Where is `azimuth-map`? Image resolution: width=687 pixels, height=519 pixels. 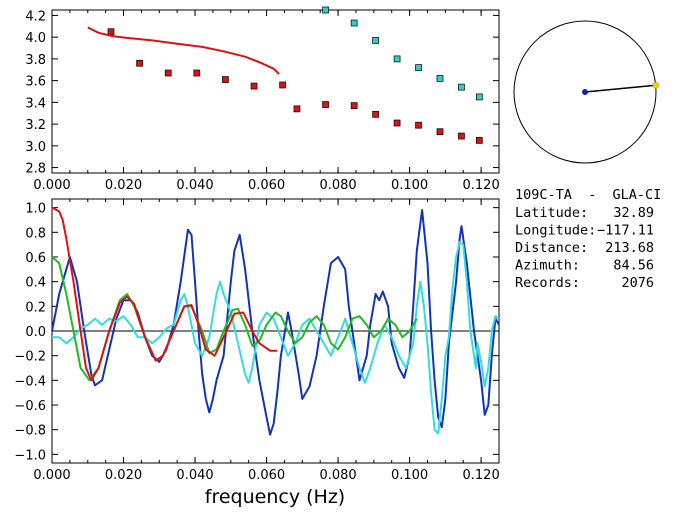
azimuth-map is located at coordinates (586, 92).